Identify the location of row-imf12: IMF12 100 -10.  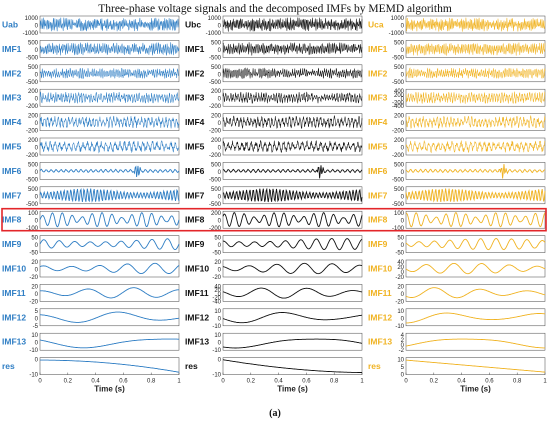
(457, 319).